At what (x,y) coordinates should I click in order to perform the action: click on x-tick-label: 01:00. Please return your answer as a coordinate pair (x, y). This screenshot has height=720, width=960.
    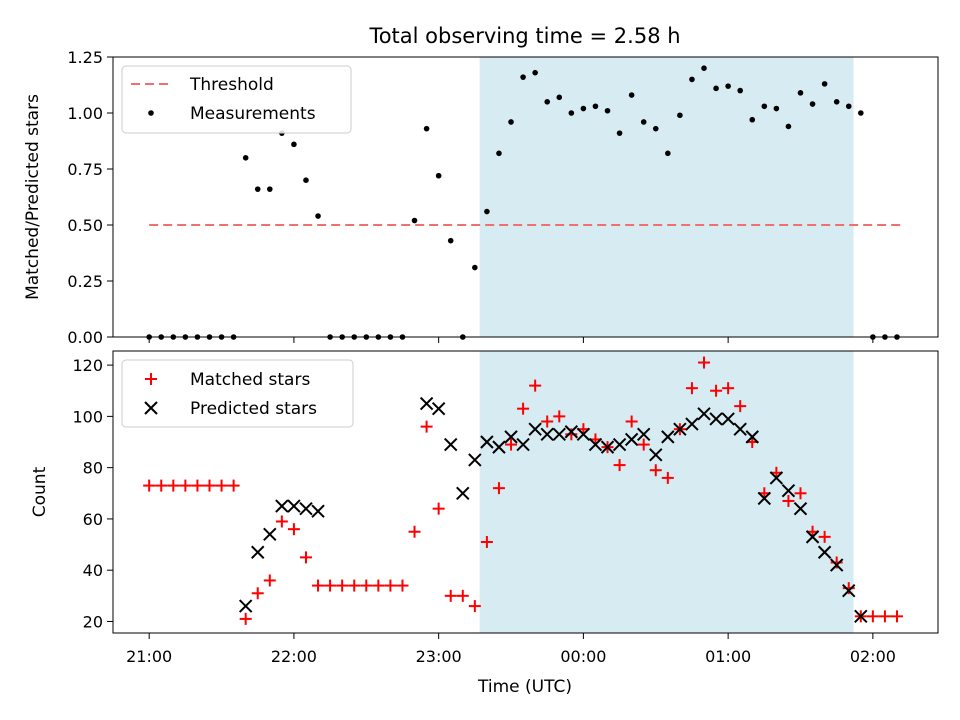
    Looking at the image, I should click on (728, 656).